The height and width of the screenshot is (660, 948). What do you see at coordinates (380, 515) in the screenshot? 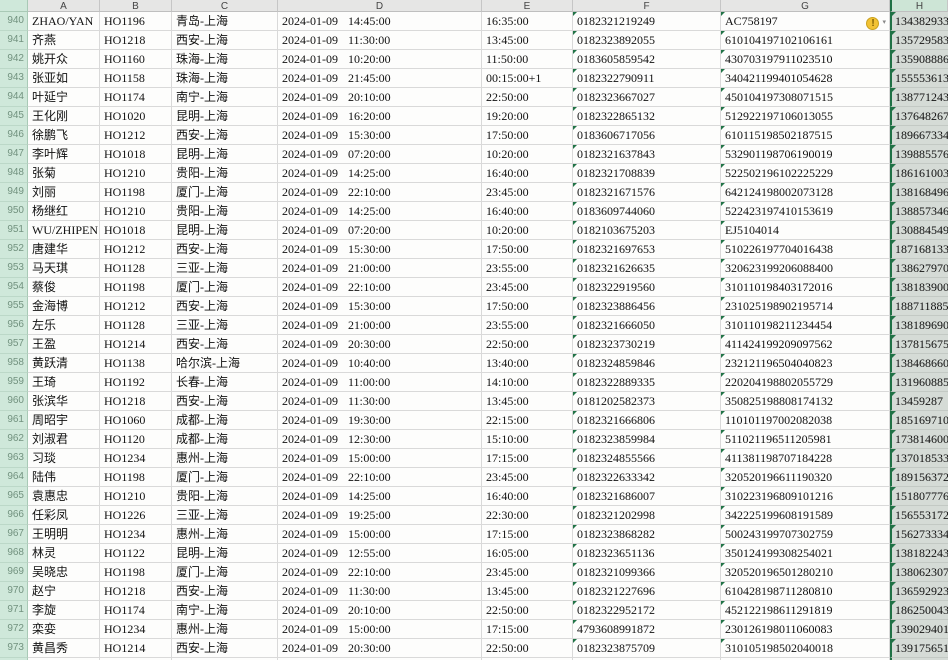
I see `cell-D966: 2024-01-09 19:25:00` at bounding box center [380, 515].